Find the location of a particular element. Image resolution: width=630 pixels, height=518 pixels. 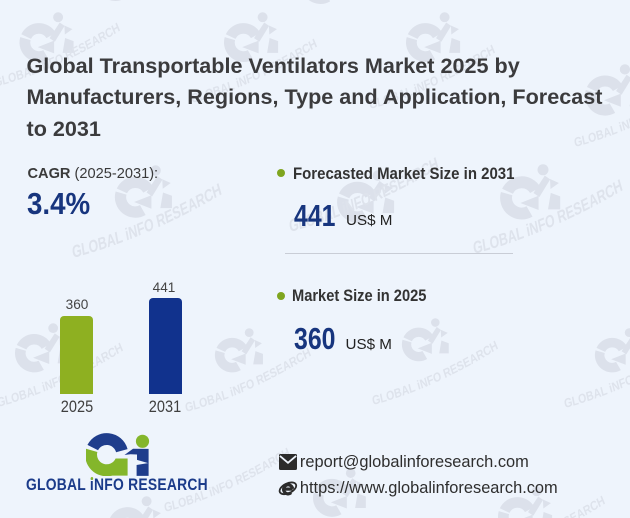

svg-text: GLOBAL iNFO RESEARCH is located at coordinates (548, 217).